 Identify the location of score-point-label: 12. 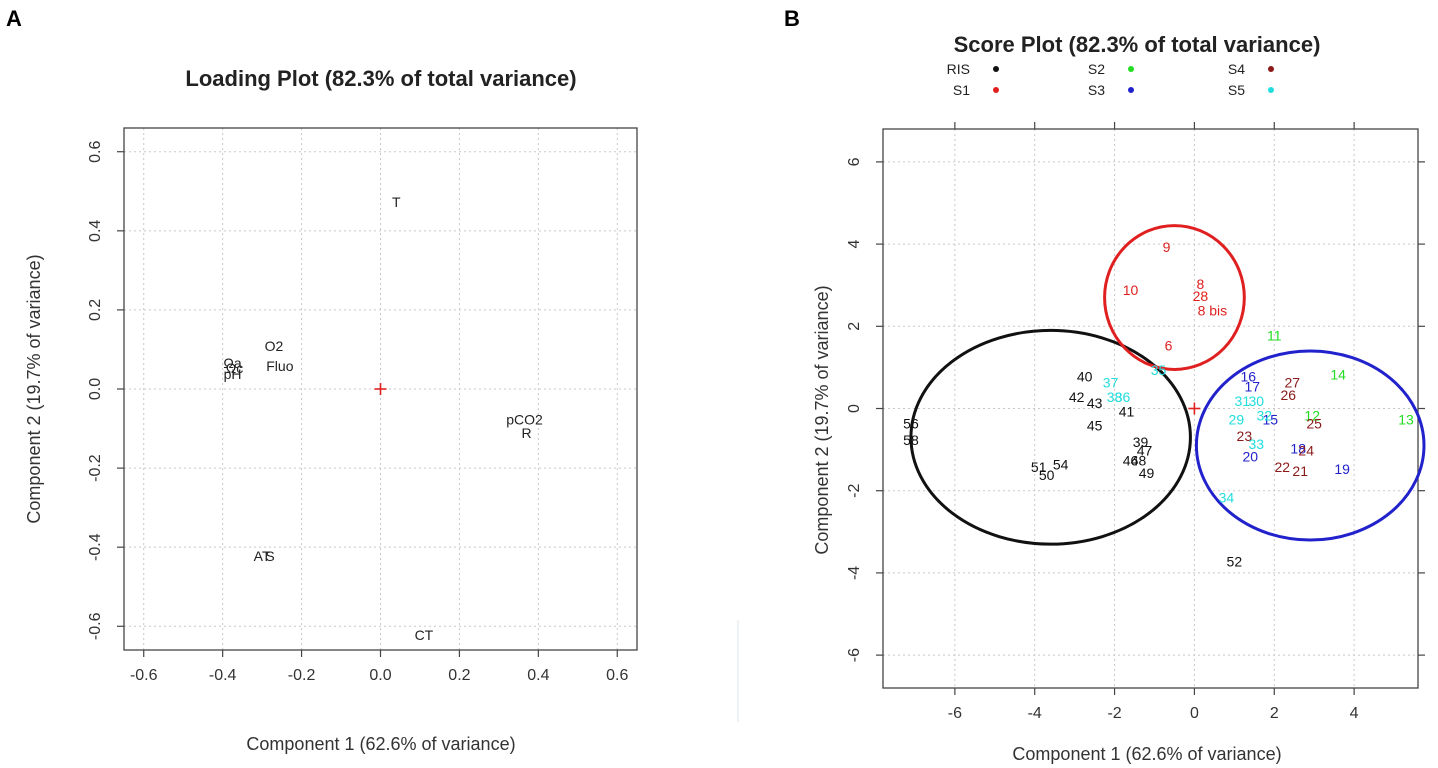
(1312, 415).